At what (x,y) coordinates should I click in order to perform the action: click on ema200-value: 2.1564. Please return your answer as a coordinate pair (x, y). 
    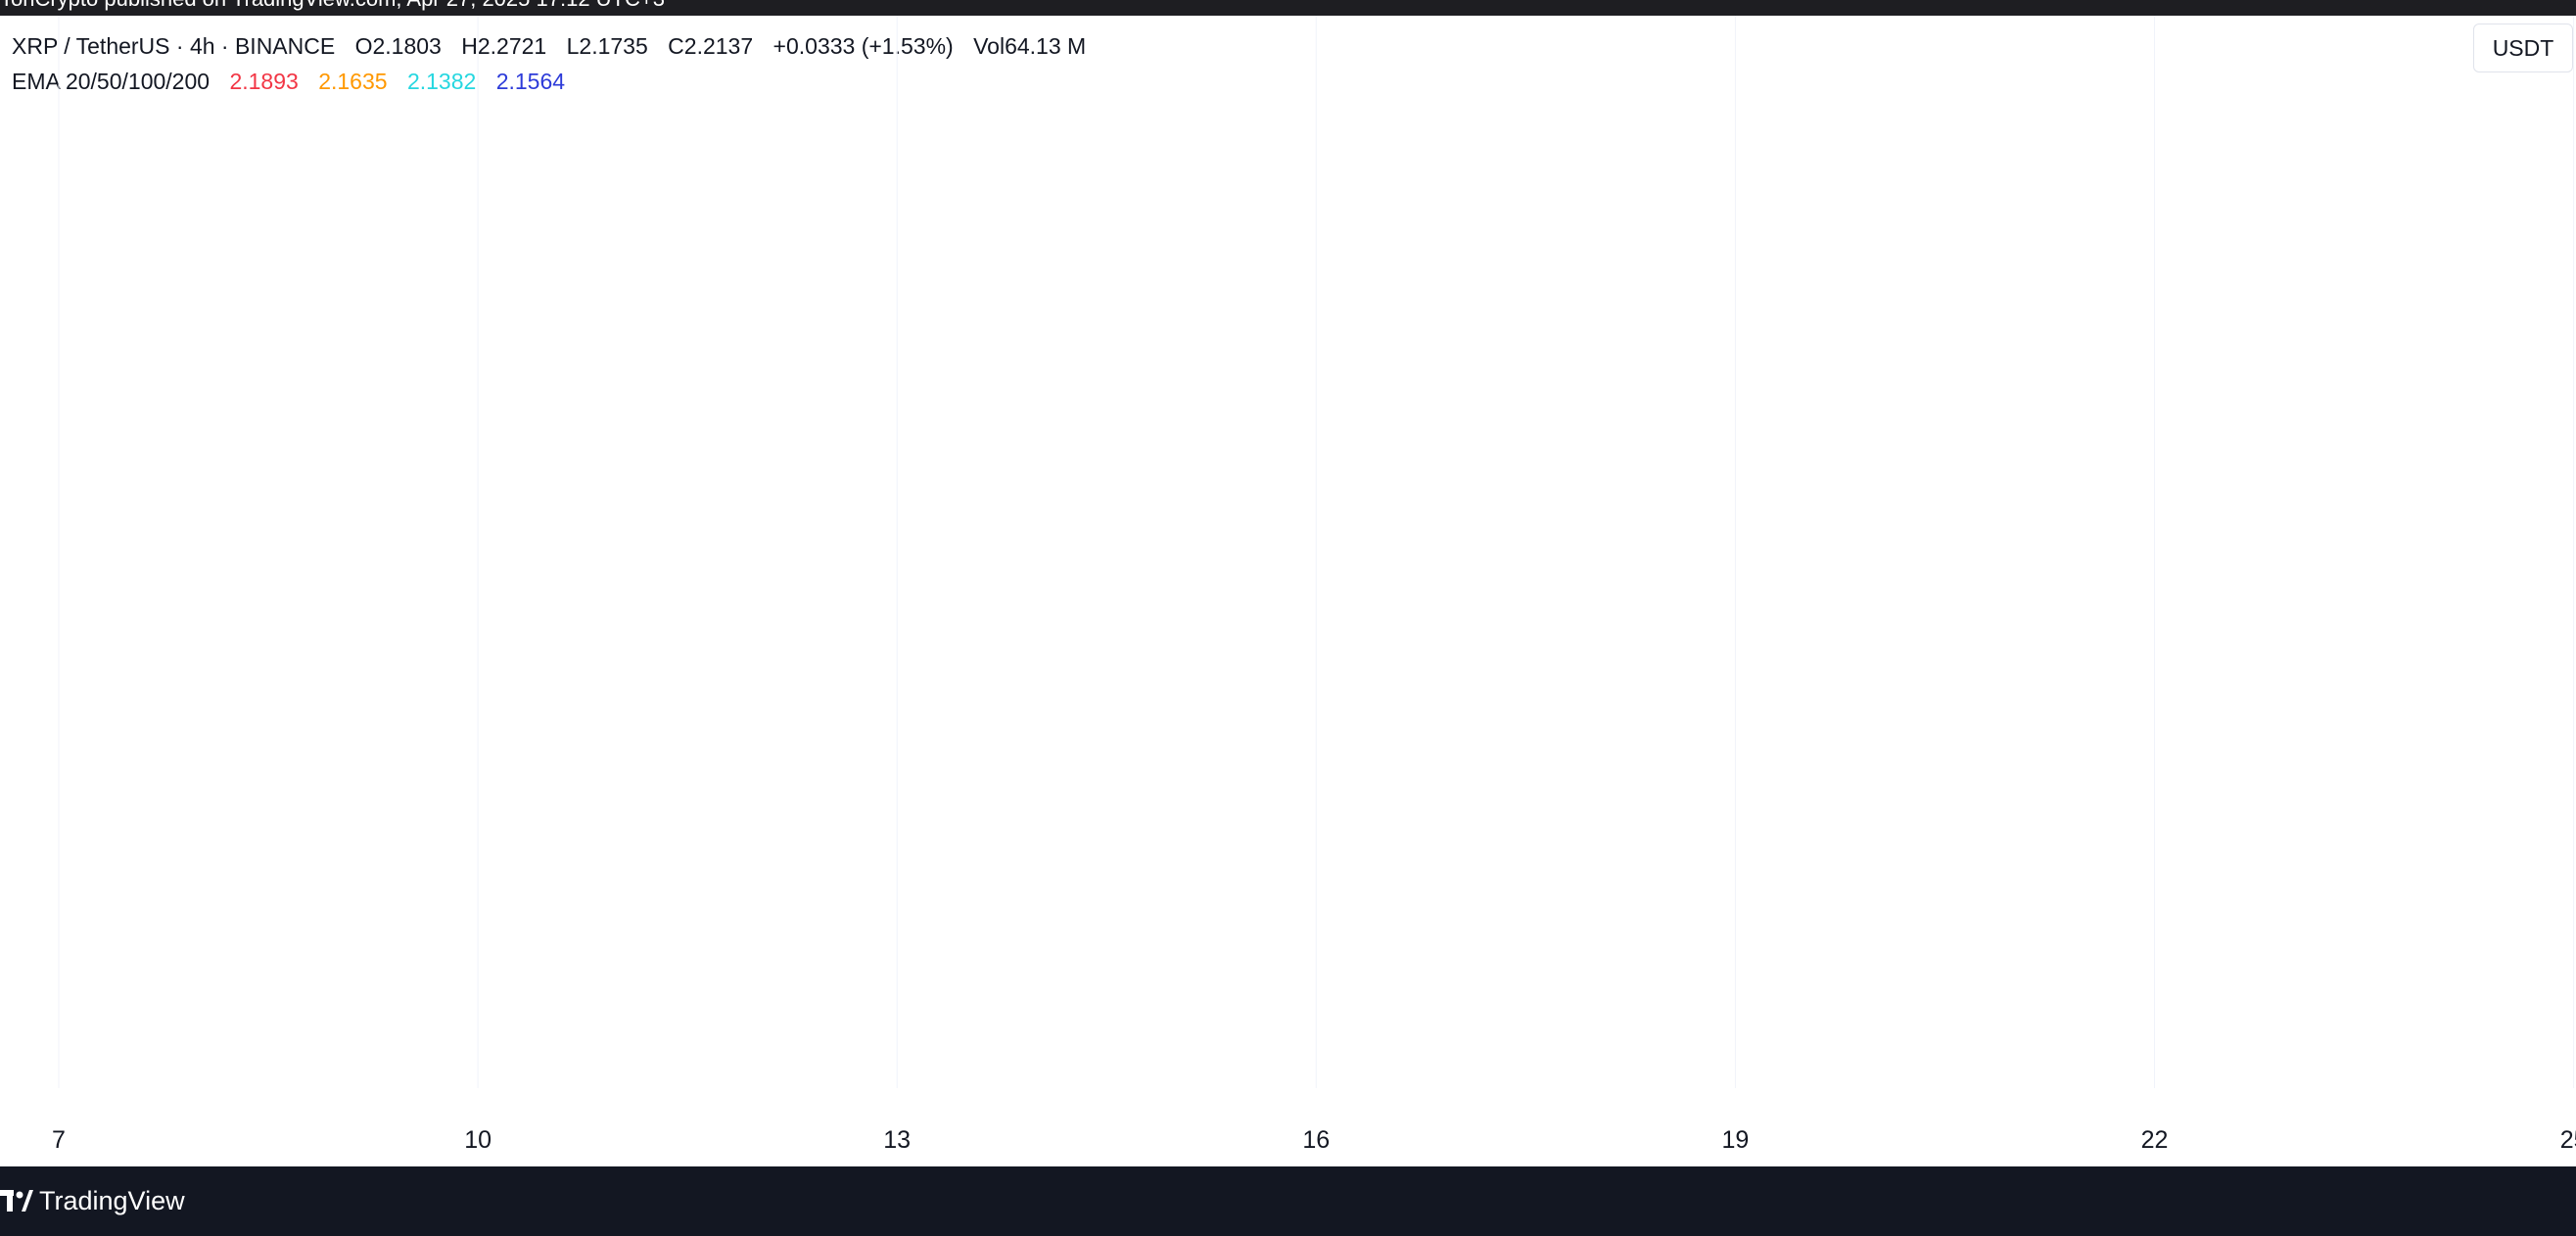
    Looking at the image, I should click on (530, 81).